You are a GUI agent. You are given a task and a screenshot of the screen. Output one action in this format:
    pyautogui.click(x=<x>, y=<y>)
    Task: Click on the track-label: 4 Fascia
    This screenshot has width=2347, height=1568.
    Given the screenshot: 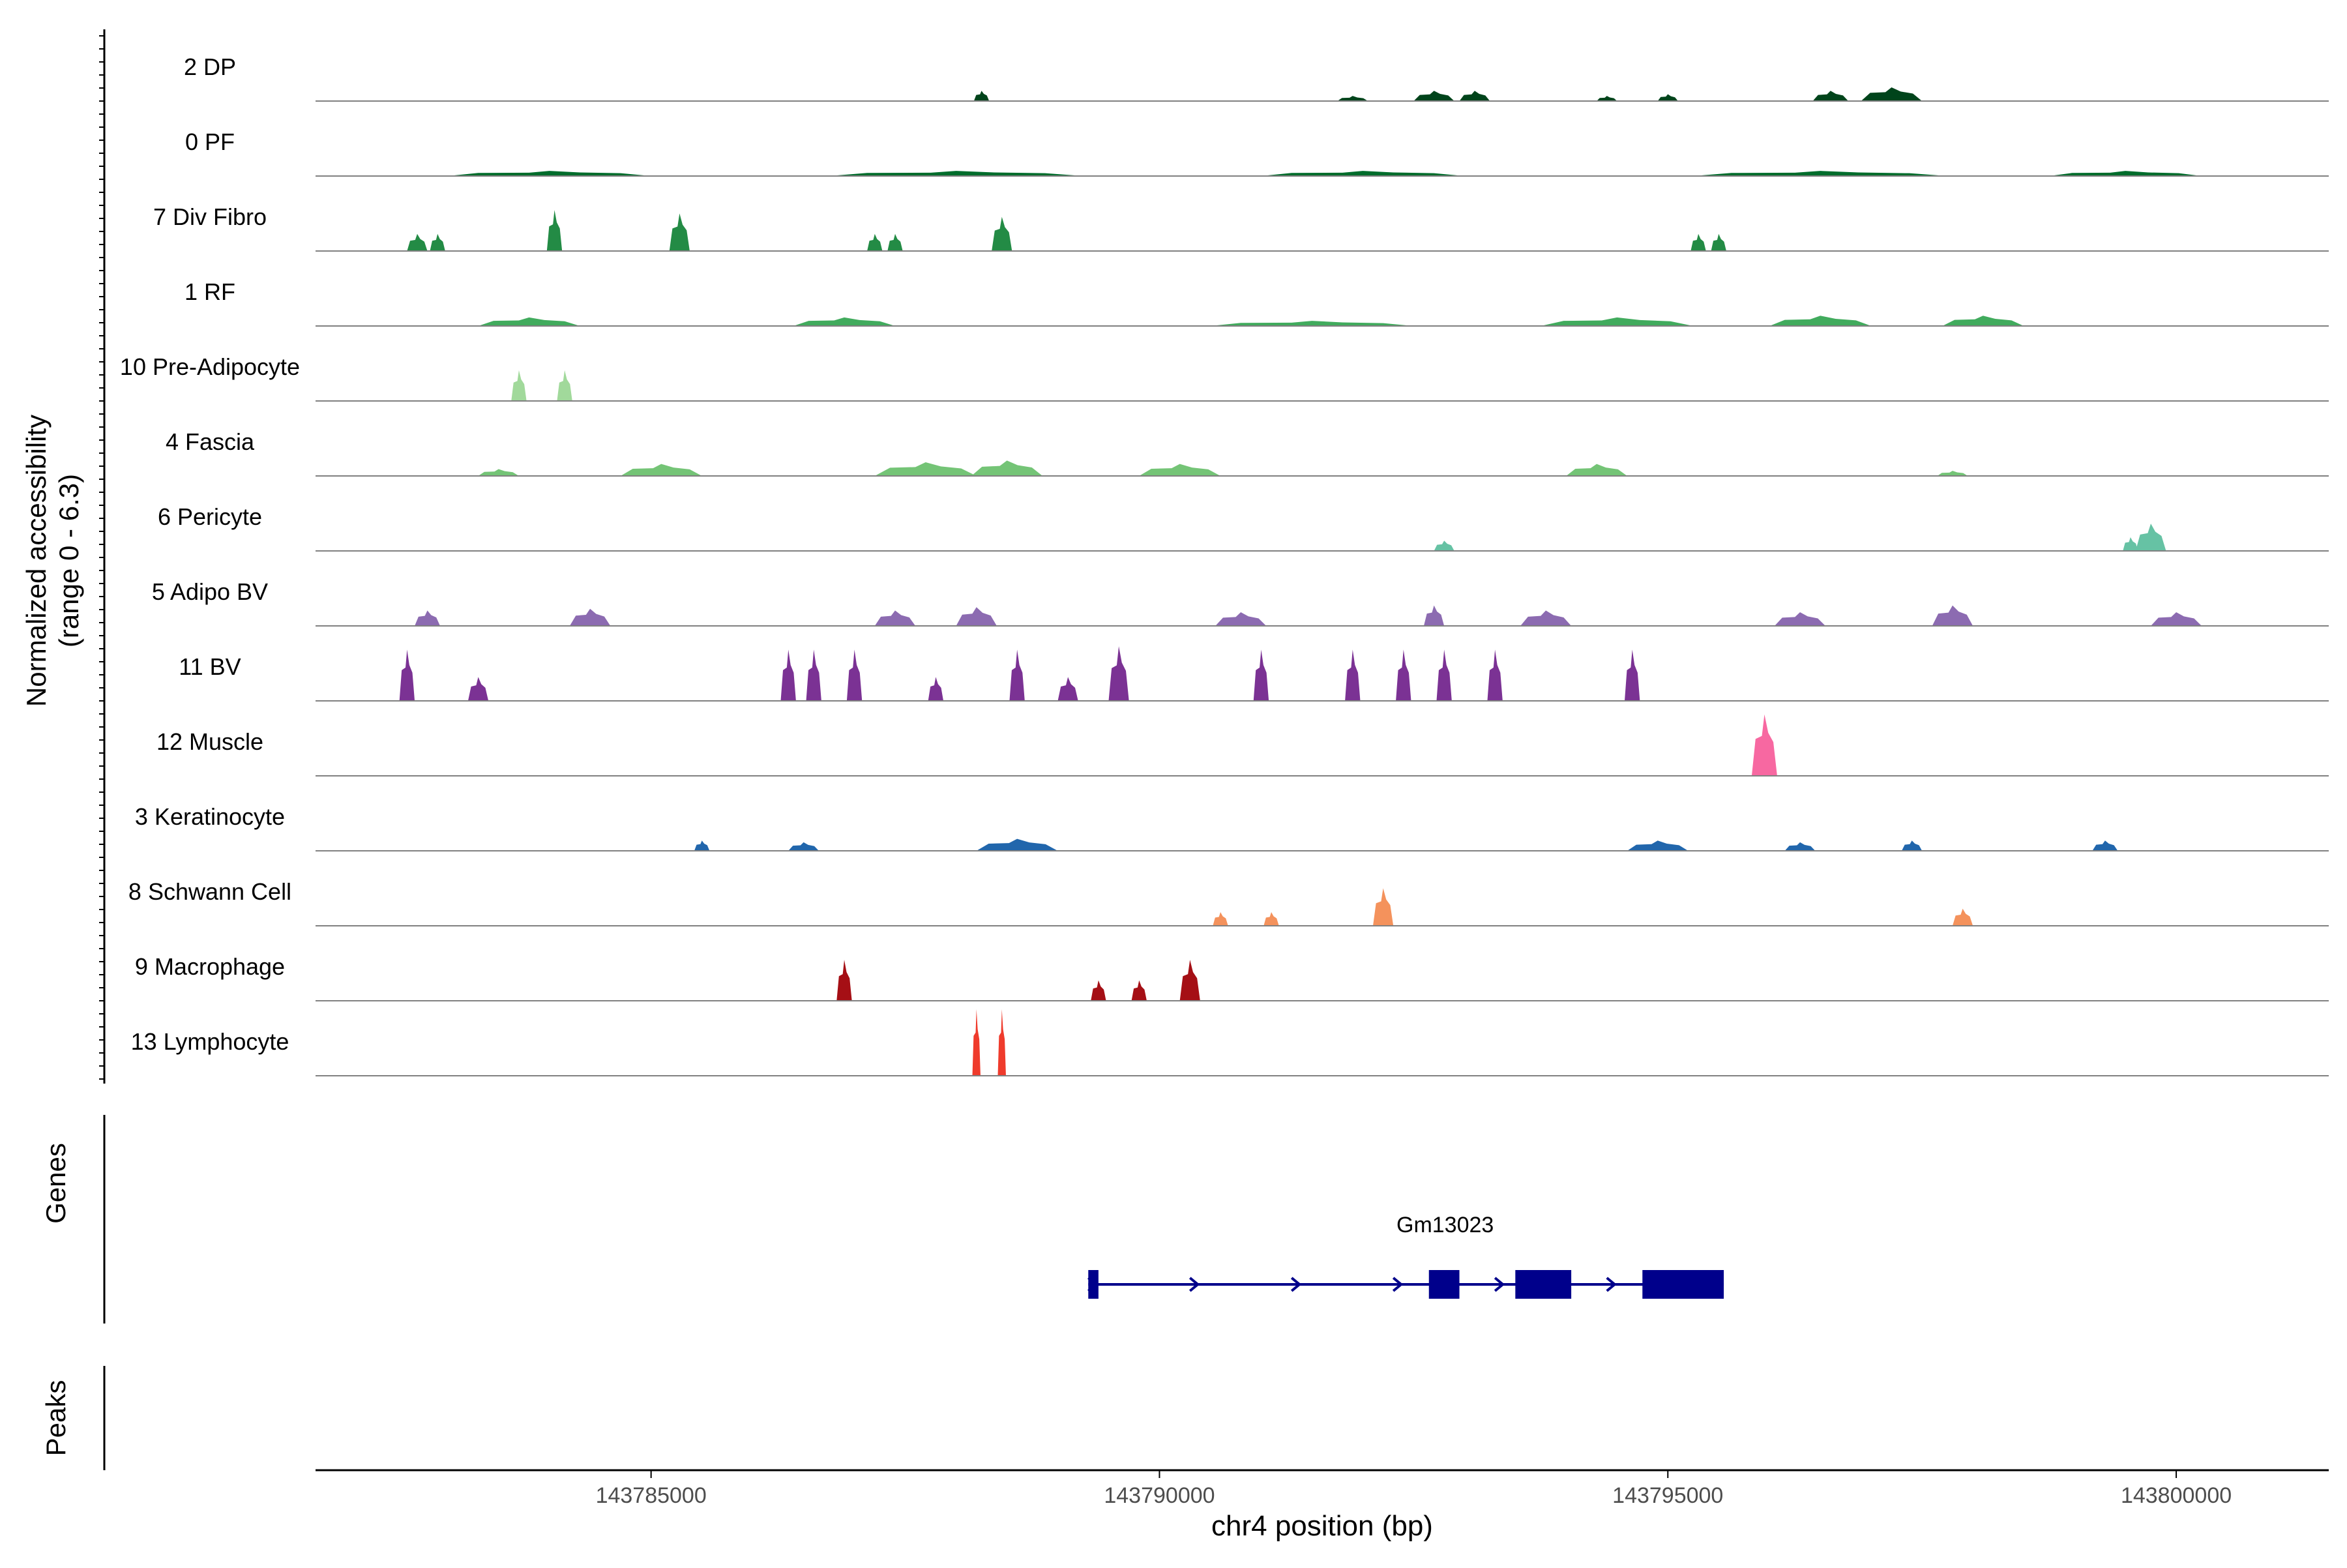 What is the action you would take?
    pyautogui.click(x=210, y=442)
    